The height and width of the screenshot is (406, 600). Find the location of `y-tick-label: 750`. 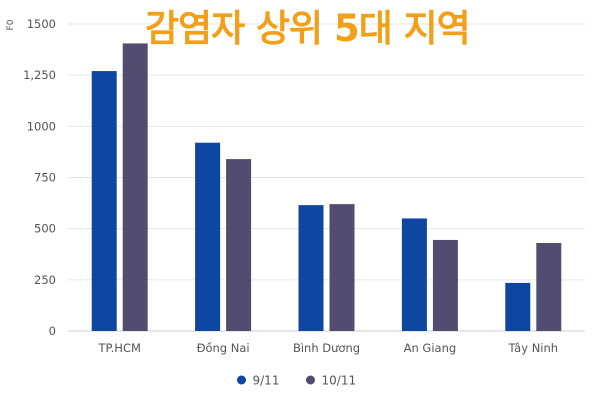

y-tick-label: 750 is located at coordinates (45, 178).